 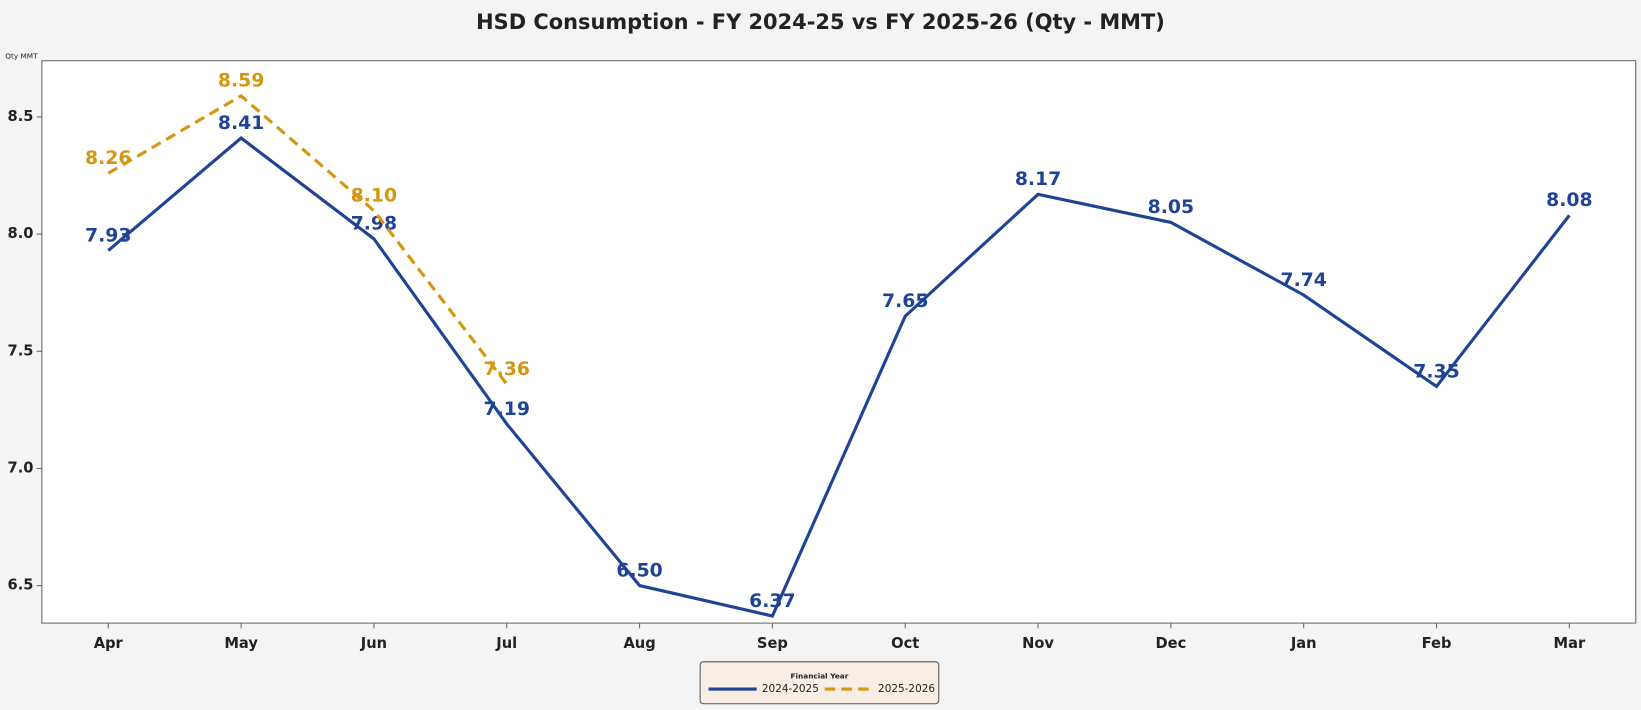 What do you see at coordinates (241, 643) in the screenshot?
I see `x-tick-label: May` at bounding box center [241, 643].